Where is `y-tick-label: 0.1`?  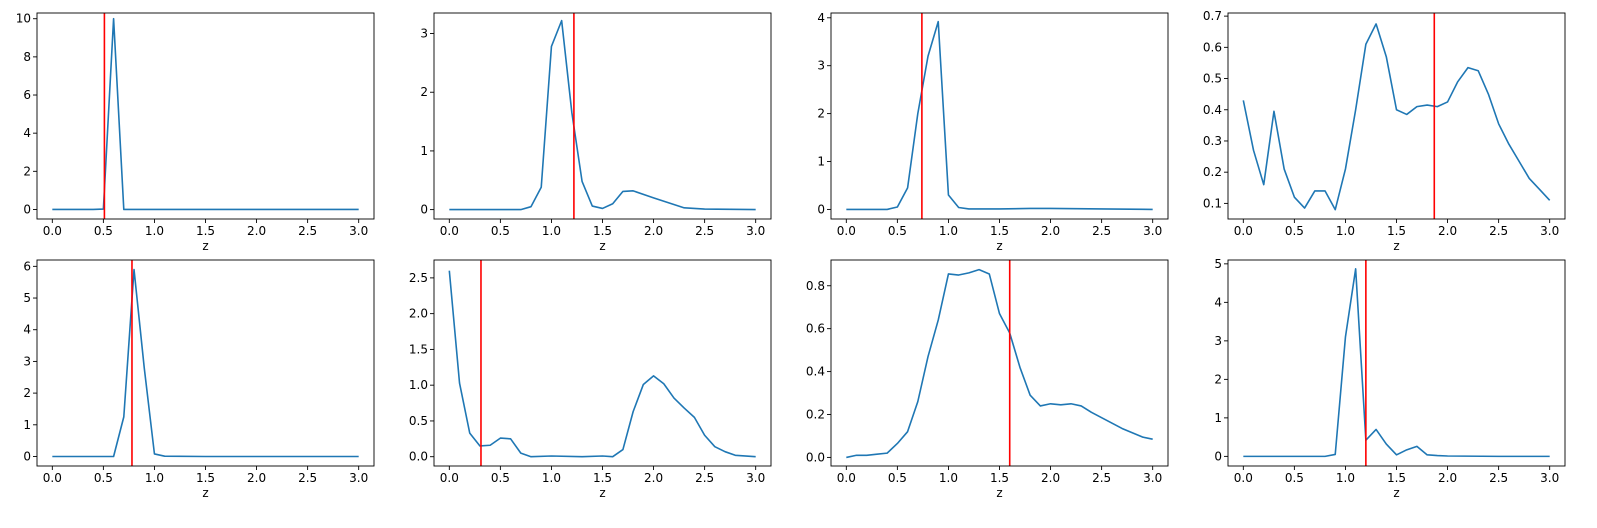
y-tick-label: 0.1 is located at coordinates (1212, 203).